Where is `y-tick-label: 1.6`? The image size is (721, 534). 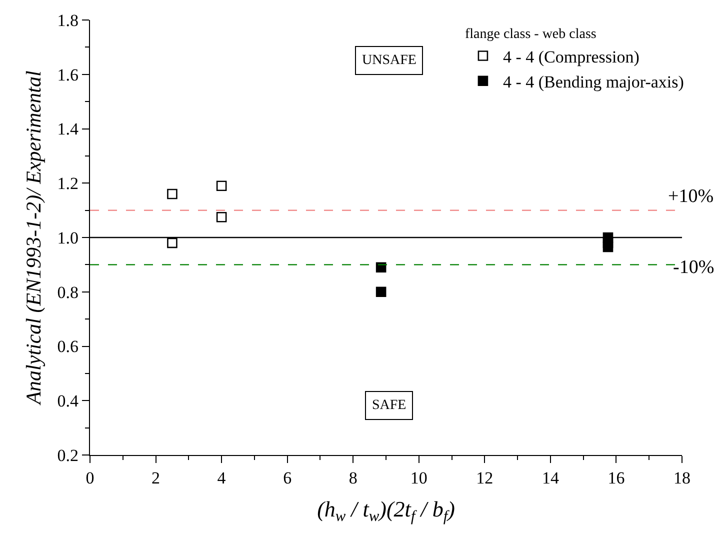
y-tick-label: 1.6 is located at coordinates (67, 74).